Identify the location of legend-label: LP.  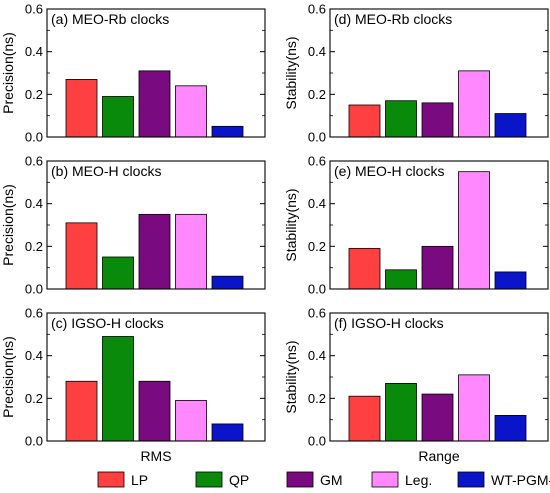
(139, 480).